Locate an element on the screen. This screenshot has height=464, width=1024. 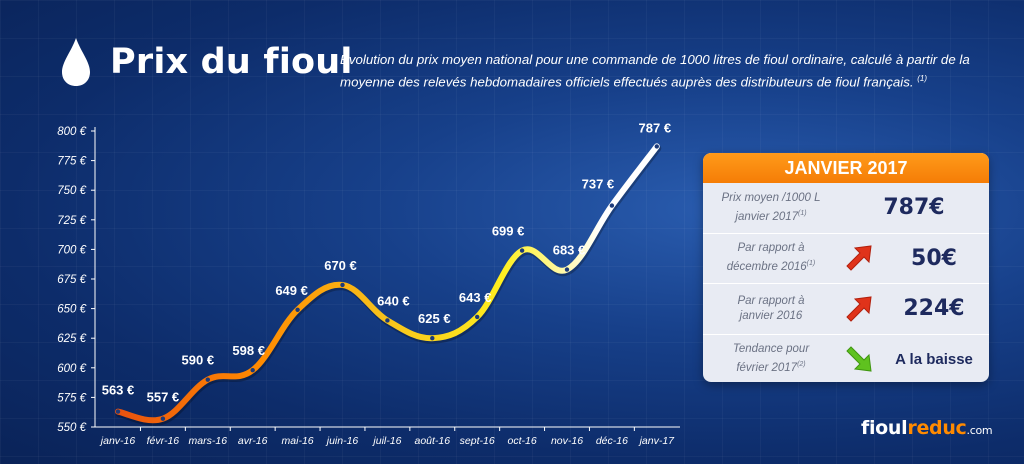
x-tick-label: janv-16 is located at coordinates (117, 441).